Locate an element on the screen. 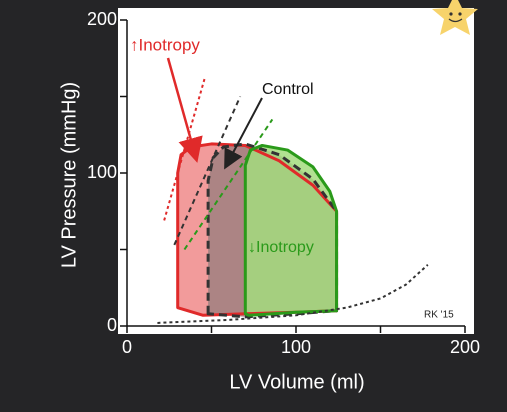  x-tick-label: 200 is located at coordinates (465, 347).